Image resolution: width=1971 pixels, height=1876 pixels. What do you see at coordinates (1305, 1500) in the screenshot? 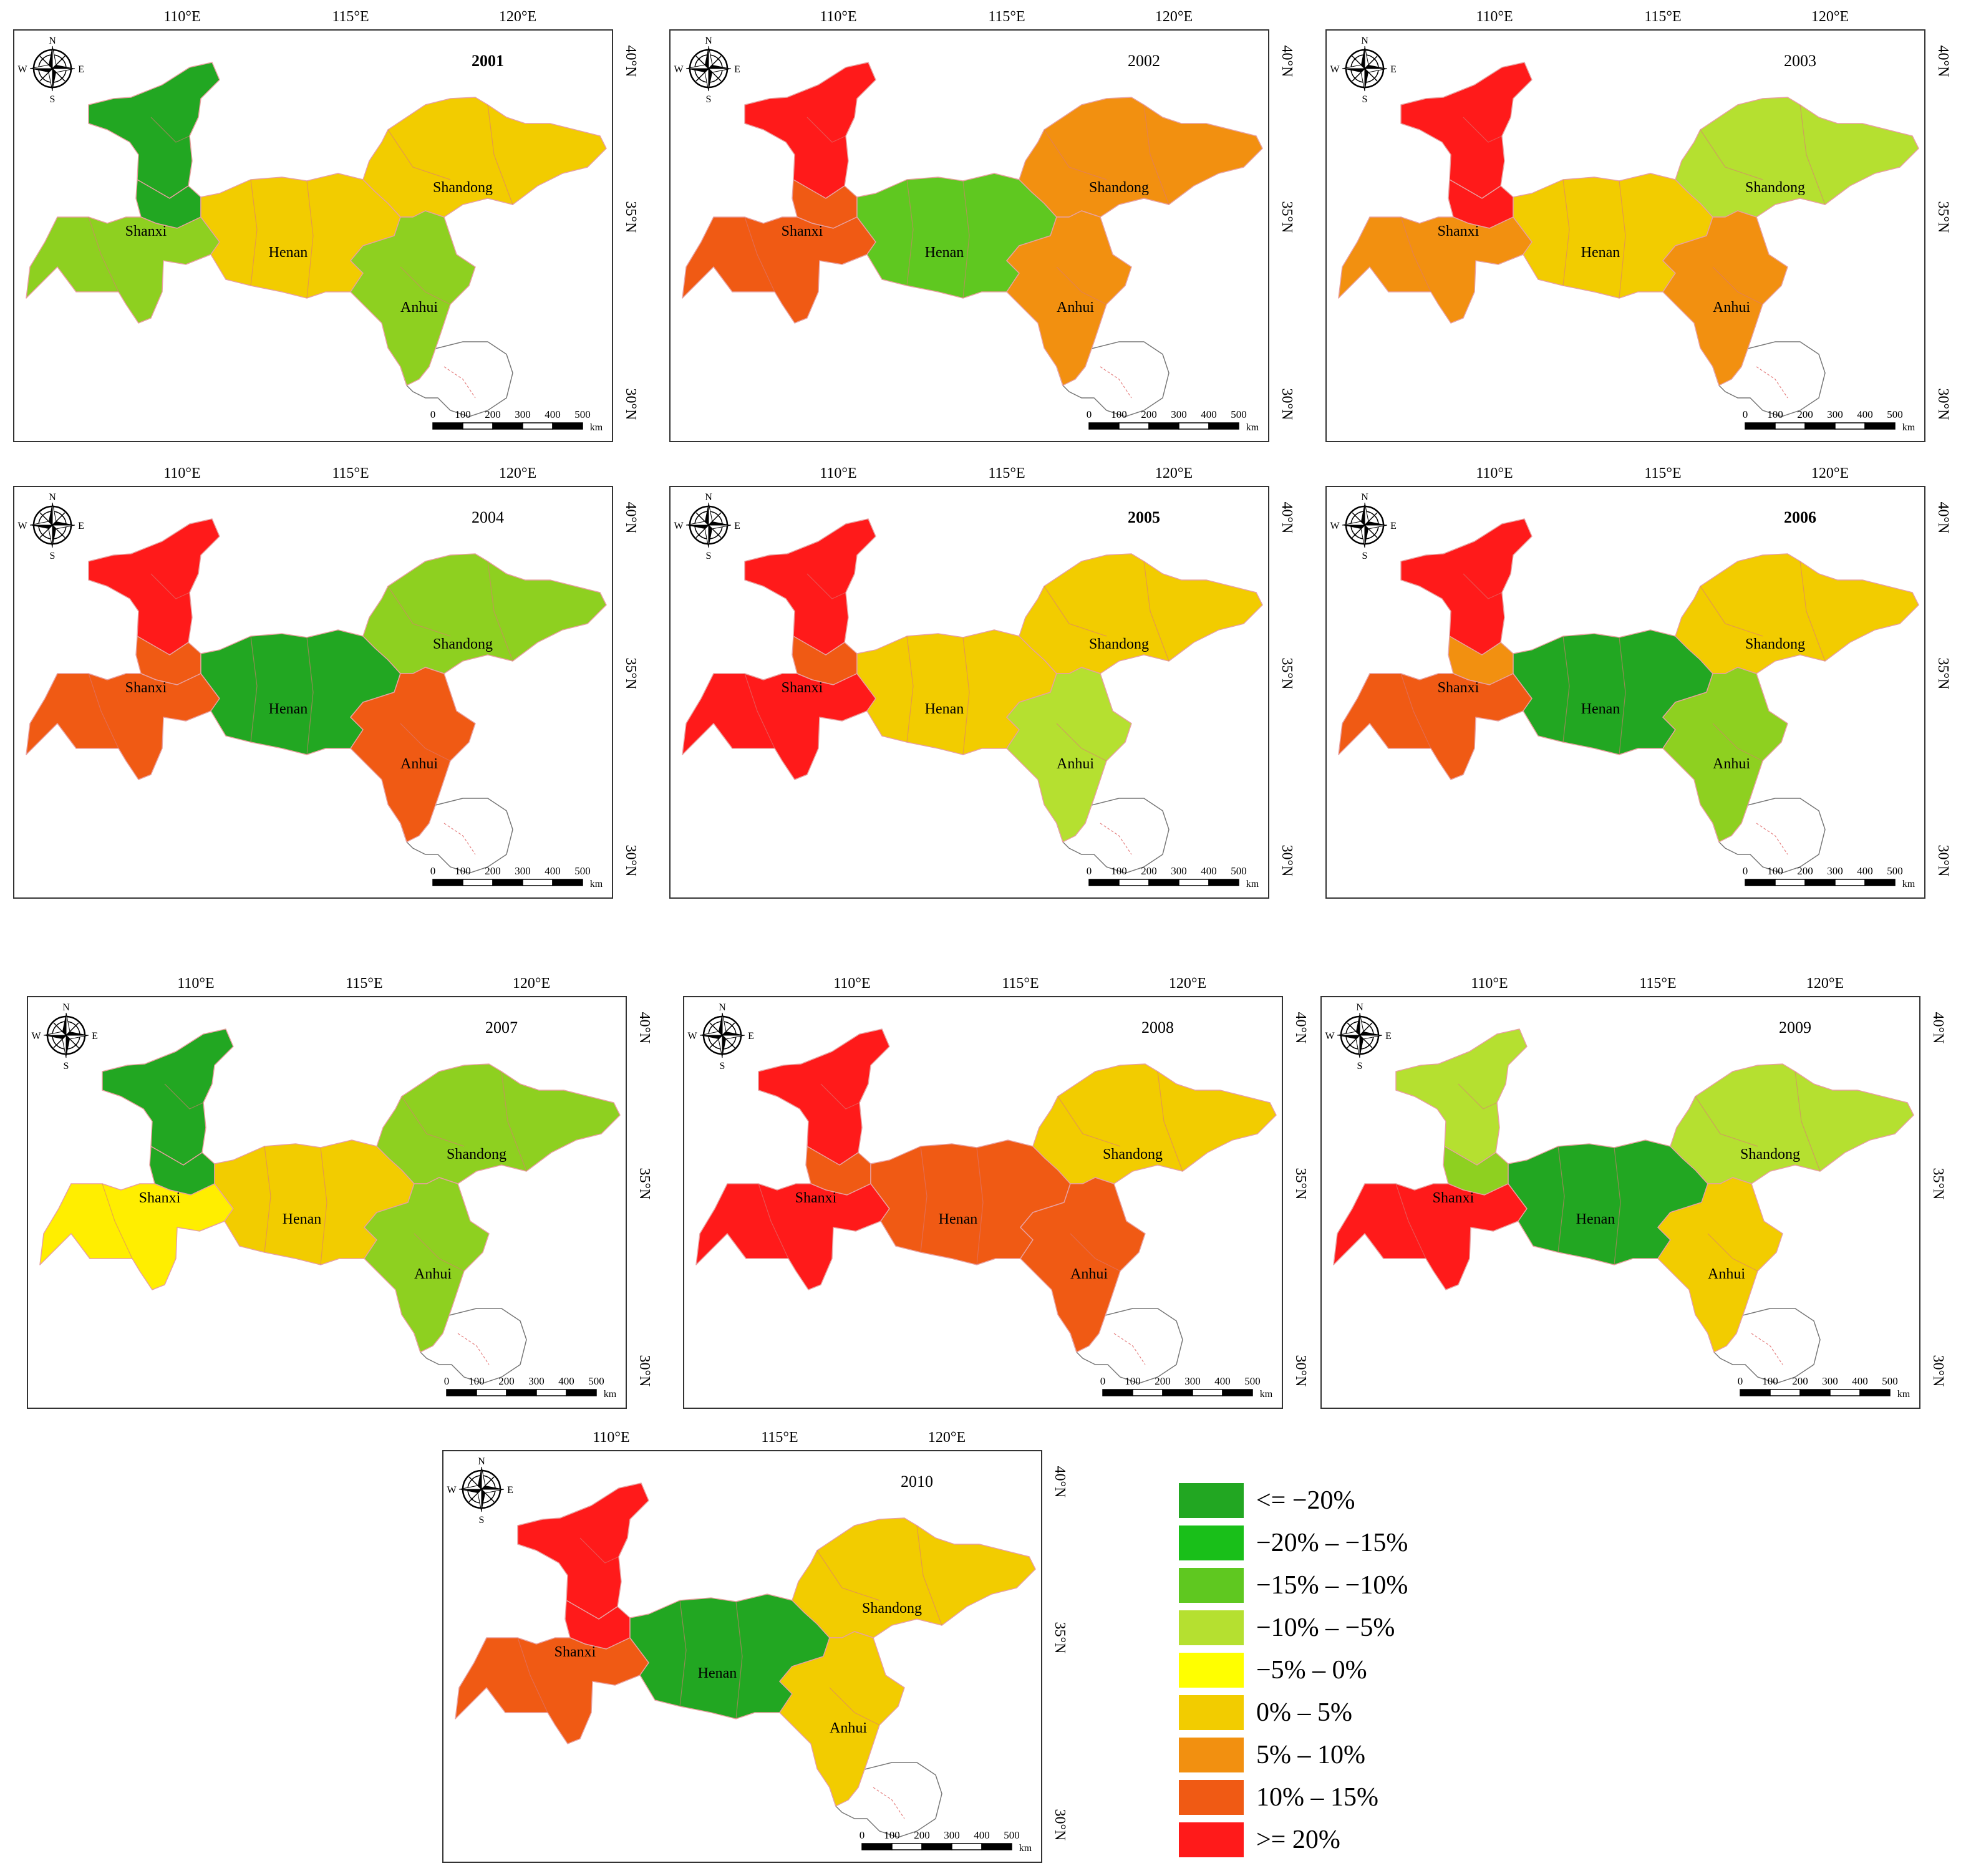
I see `legend-label: <= −20%` at bounding box center [1305, 1500].